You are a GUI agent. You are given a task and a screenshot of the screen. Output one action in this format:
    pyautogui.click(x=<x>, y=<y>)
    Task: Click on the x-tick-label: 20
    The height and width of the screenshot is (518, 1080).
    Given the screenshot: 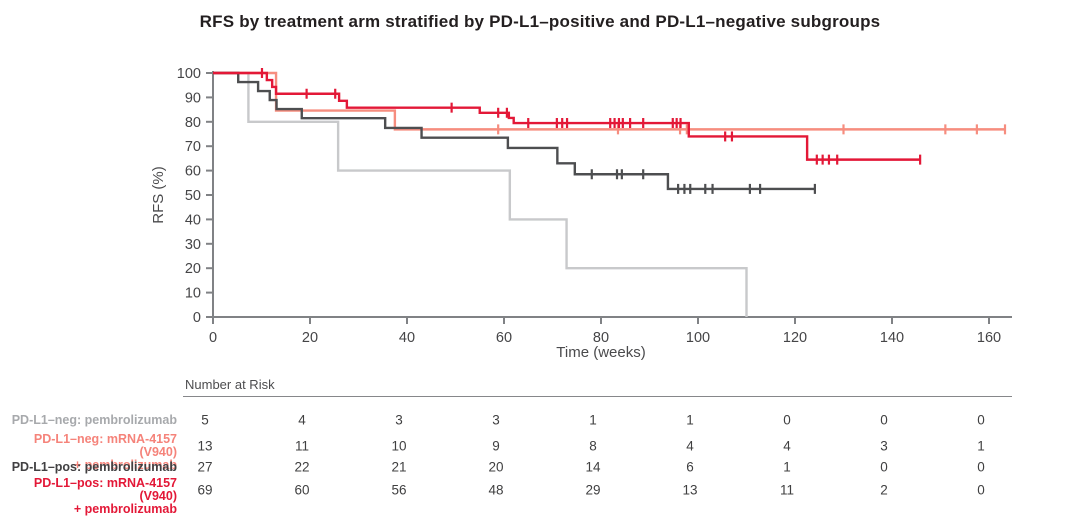 What is the action you would take?
    pyautogui.click(x=310, y=338)
    